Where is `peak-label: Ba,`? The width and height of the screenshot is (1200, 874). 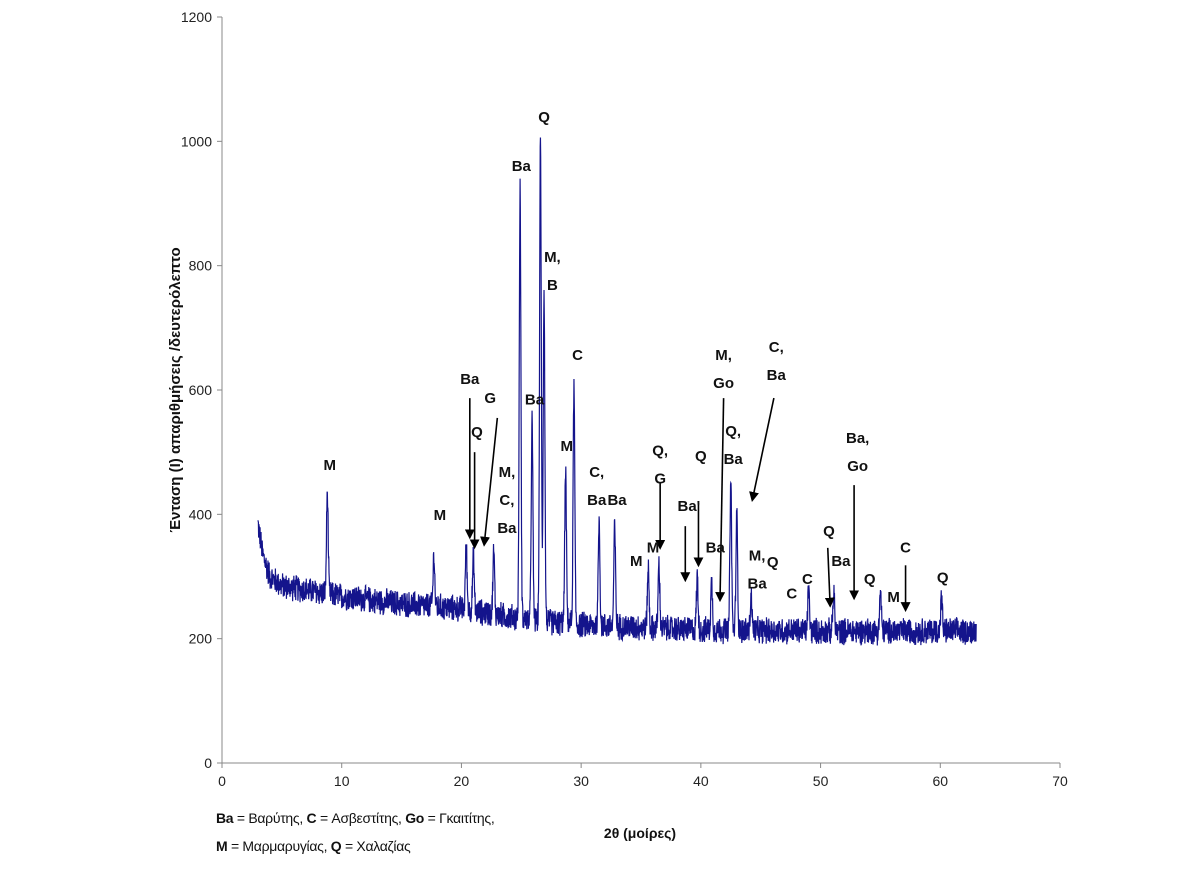 peak-label: Ba, is located at coordinates (857, 438).